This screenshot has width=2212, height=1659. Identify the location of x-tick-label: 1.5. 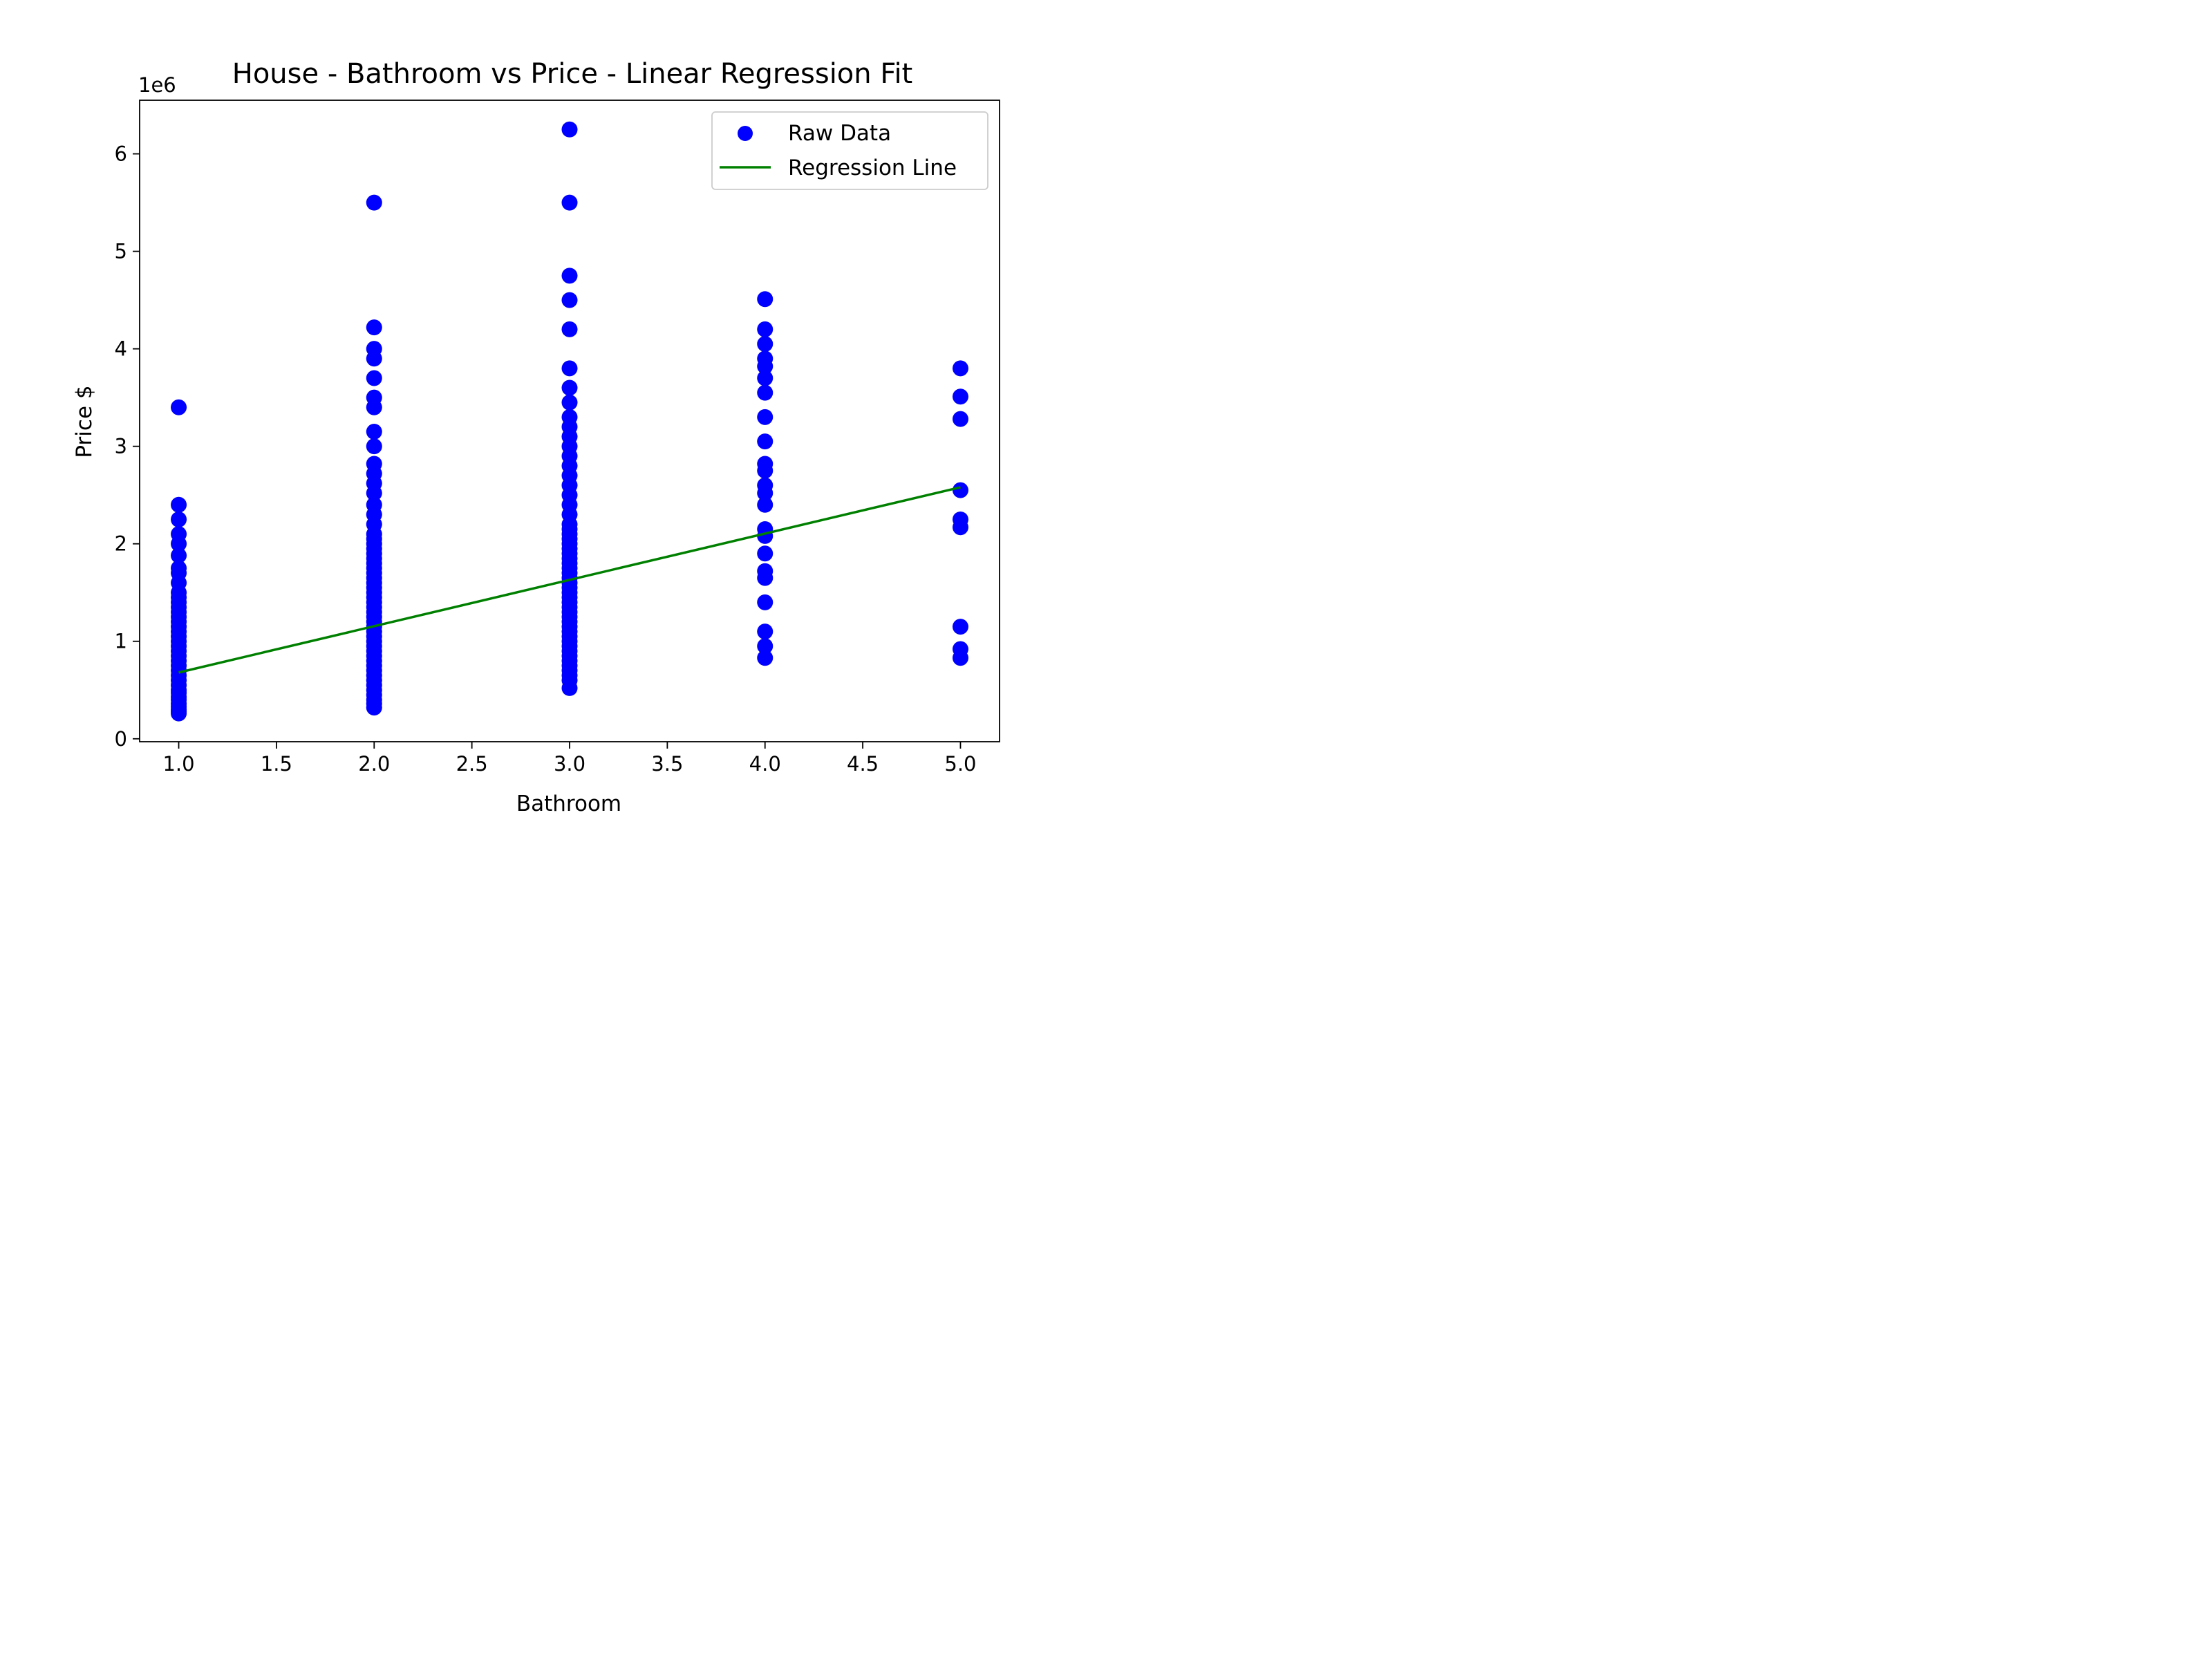
(276, 764).